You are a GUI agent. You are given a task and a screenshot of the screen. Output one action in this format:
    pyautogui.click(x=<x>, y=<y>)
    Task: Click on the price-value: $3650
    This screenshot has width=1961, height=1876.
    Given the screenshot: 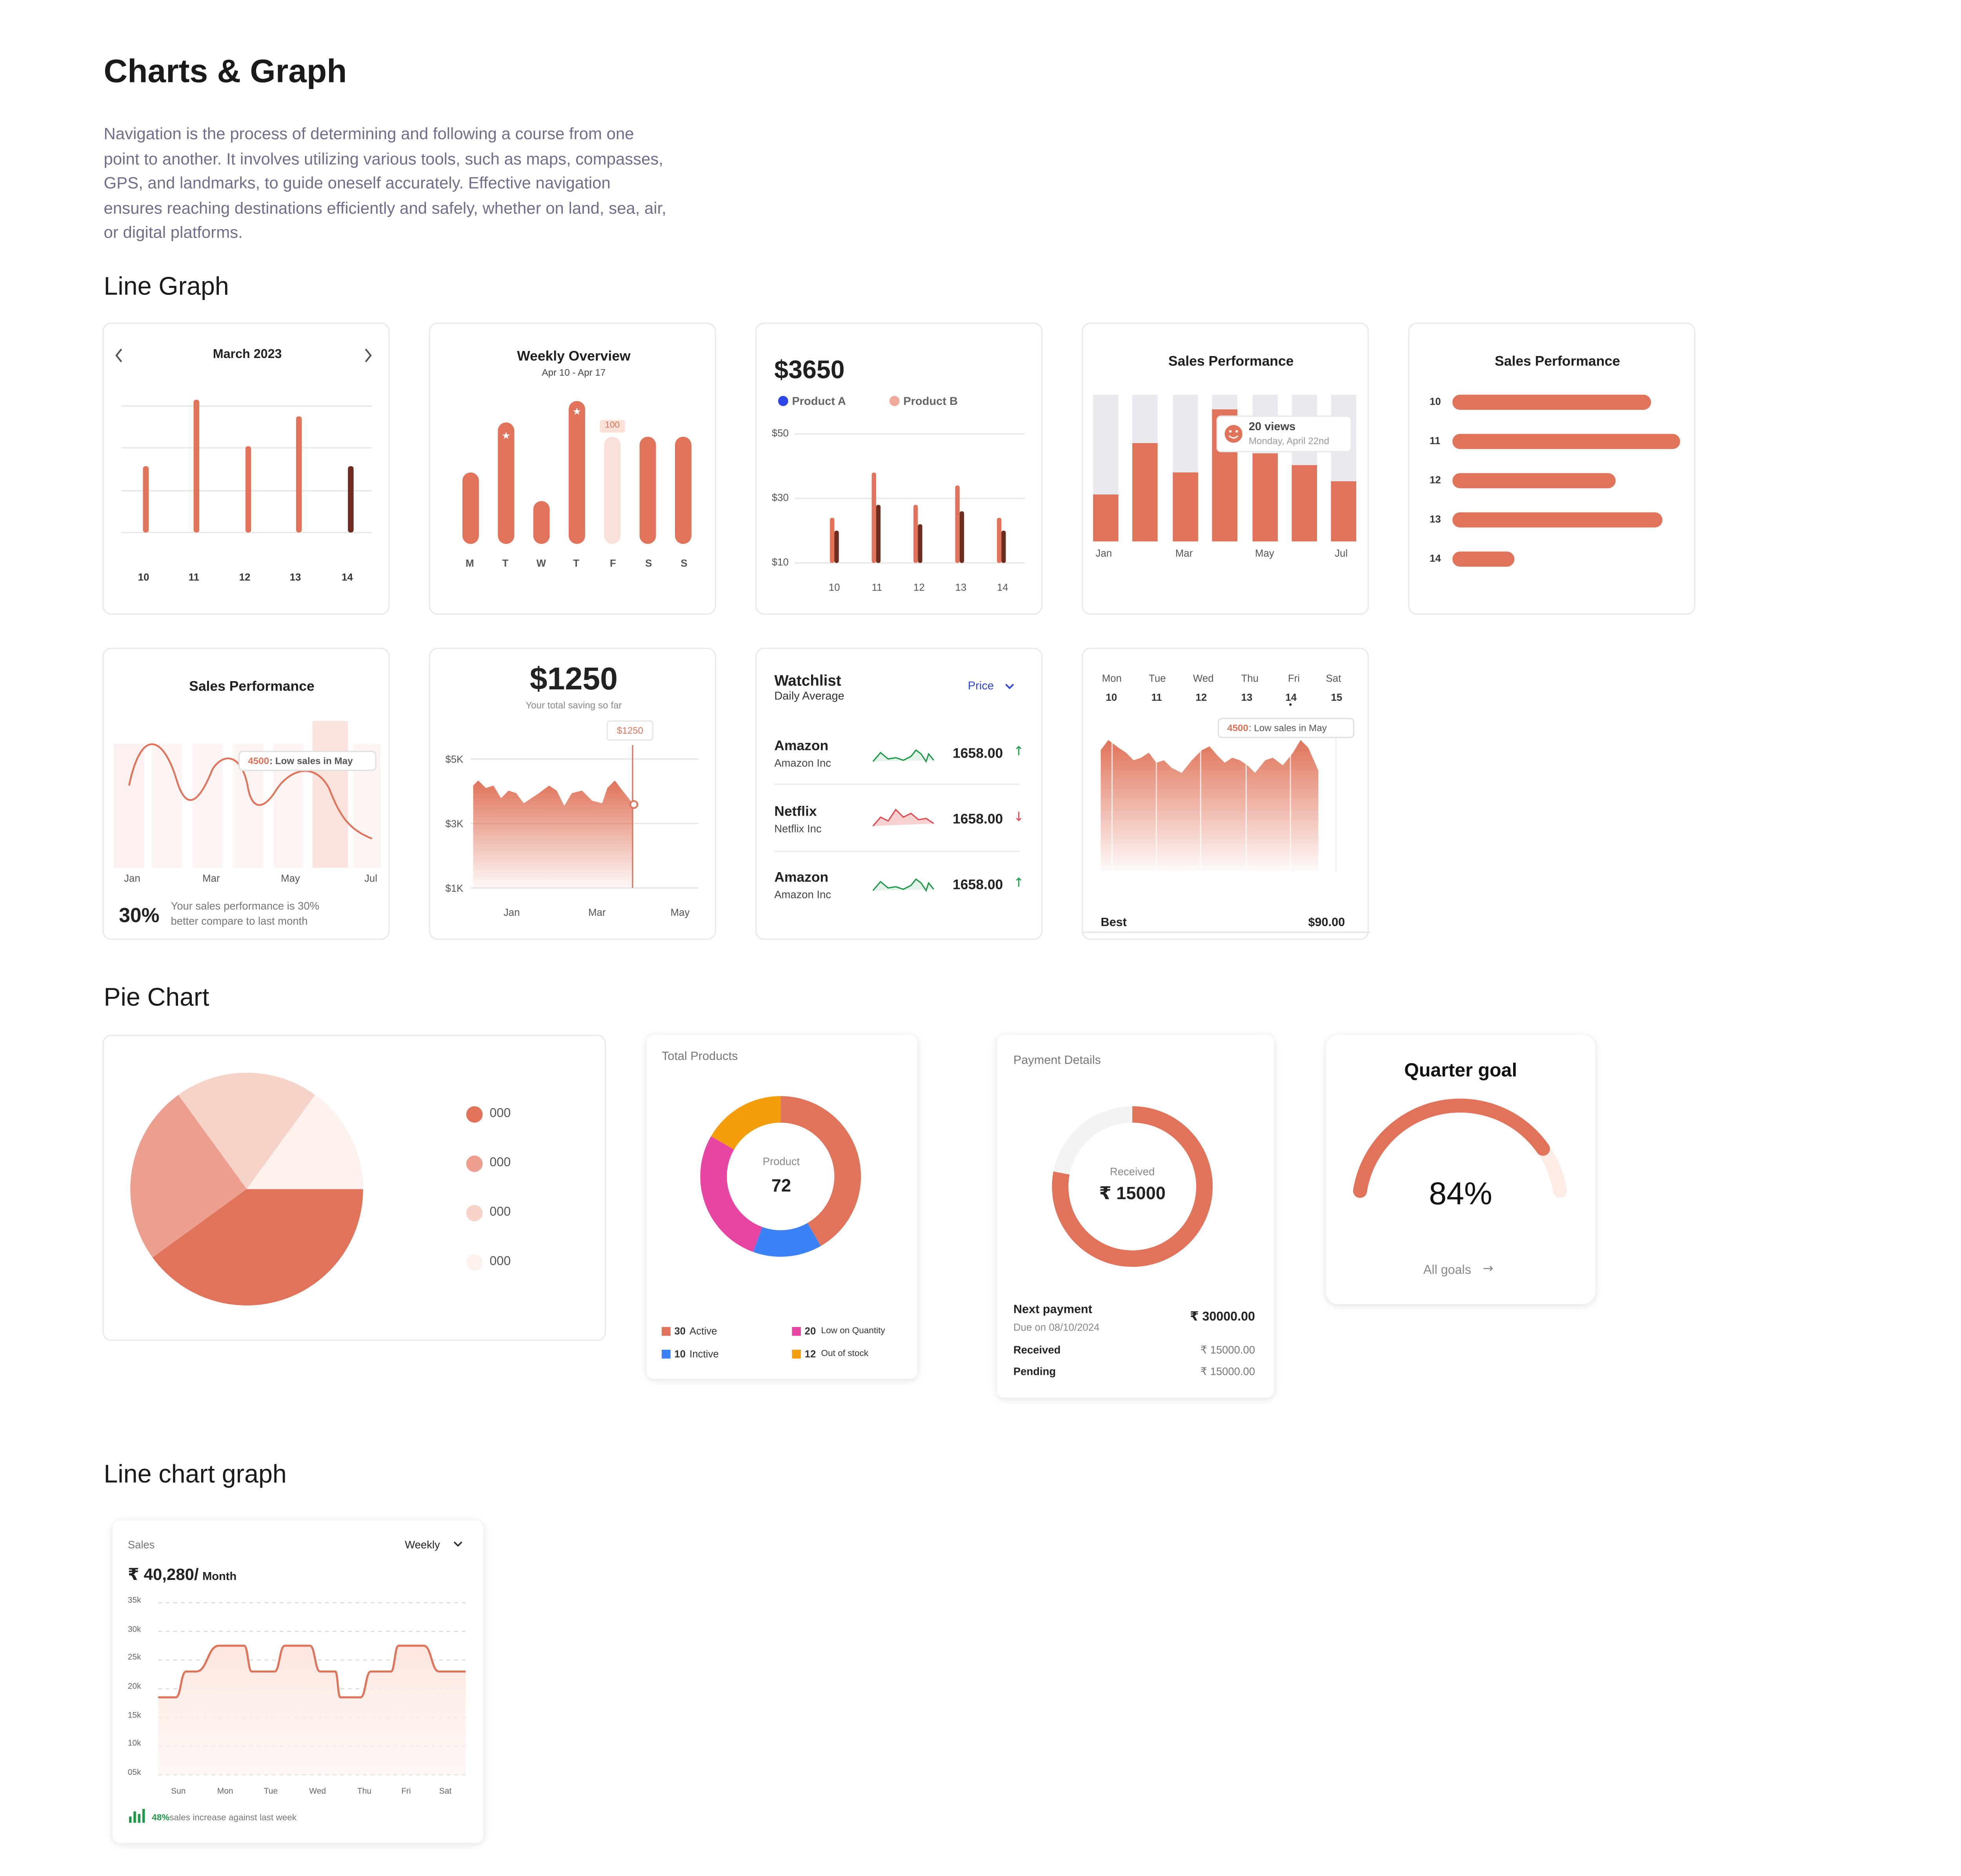 What is the action you would take?
    pyautogui.click(x=809, y=370)
    